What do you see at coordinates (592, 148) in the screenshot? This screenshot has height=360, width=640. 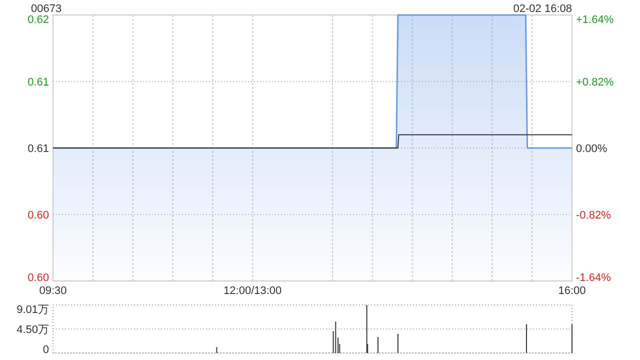 I see `y2-tick-label: 0.00%` at bounding box center [592, 148].